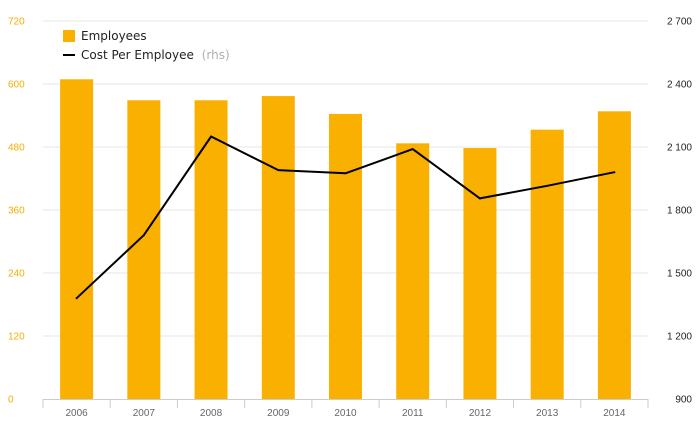  Describe the element at coordinates (11, 400) in the screenshot. I see `y-left-tick-label: 0` at that location.